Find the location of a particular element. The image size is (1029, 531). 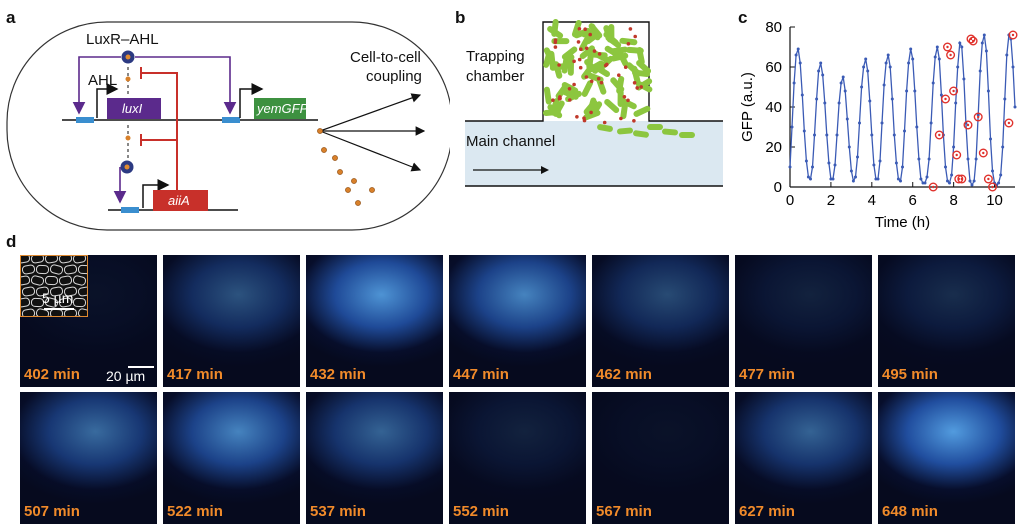

frame-time-label: 552 min is located at coordinates (481, 511).